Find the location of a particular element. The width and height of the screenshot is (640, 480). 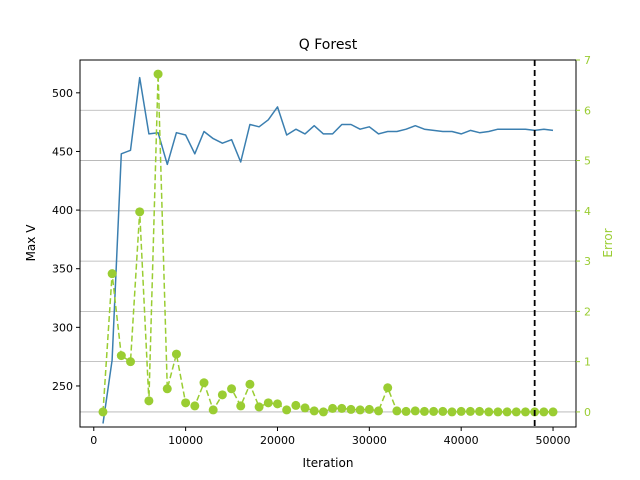

y2-tick-label: 3 is located at coordinates (587, 261).